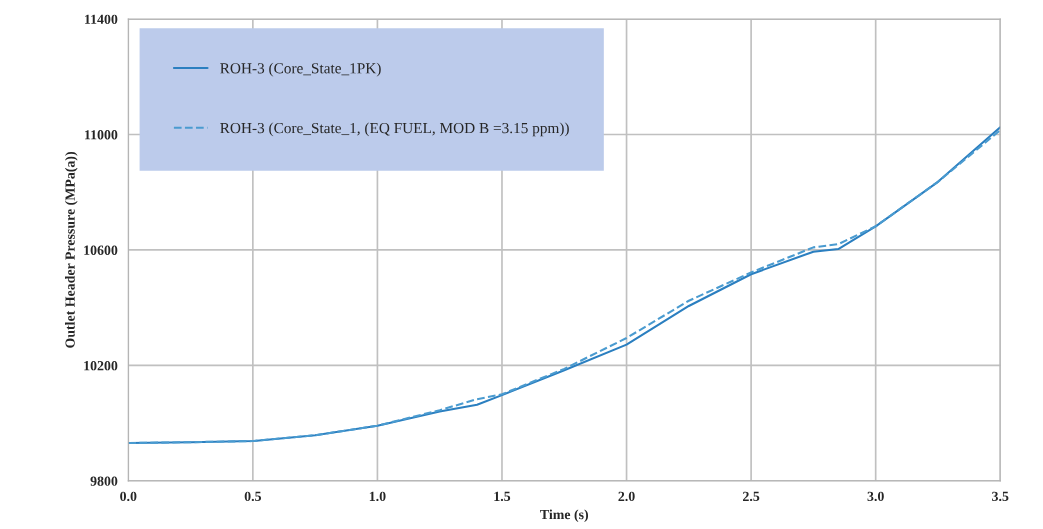  I want to click on y-axis-title: Outlet Header Pressure (MPa(a)), so click(71, 250).